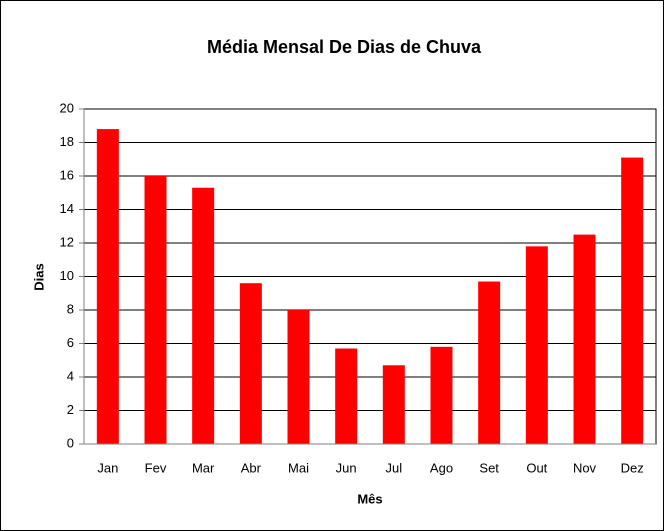 This screenshot has width=664, height=531. Describe the element at coordinates (67, 174) in the screenshot. I see `y-tick-label: 16` at that location.